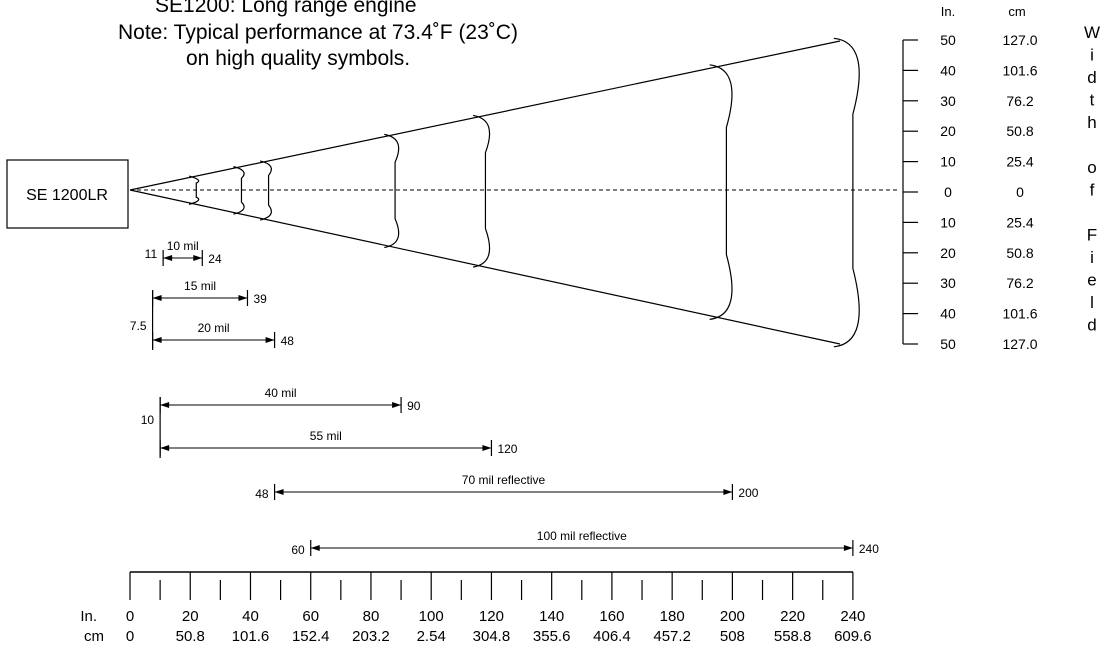 The image size is (1107, 656). Describe the element at coordinates (310, 616) in the screenshot. I see `range-in-label: 60` at that location.